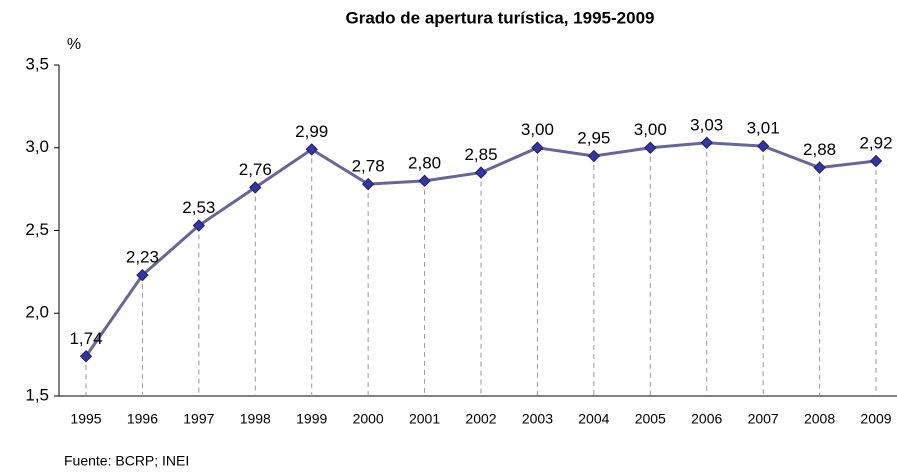 This screenshot has height=472, width=897. What do you see at coordinates (37, 146) in the screenshot?
I see `y-tick-label: 3,0` at bounding box center [37, 146].